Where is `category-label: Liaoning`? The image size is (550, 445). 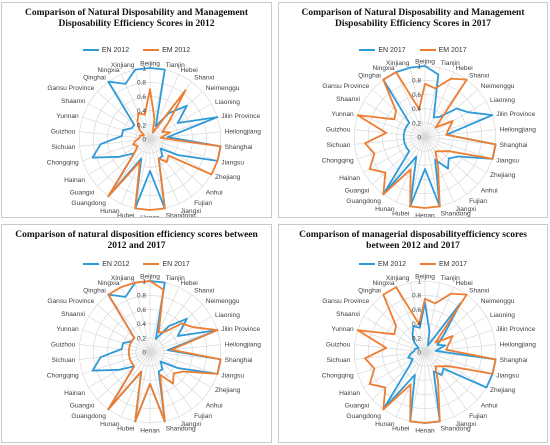 category-label: Liaoning is located at coordinates (227, 102).